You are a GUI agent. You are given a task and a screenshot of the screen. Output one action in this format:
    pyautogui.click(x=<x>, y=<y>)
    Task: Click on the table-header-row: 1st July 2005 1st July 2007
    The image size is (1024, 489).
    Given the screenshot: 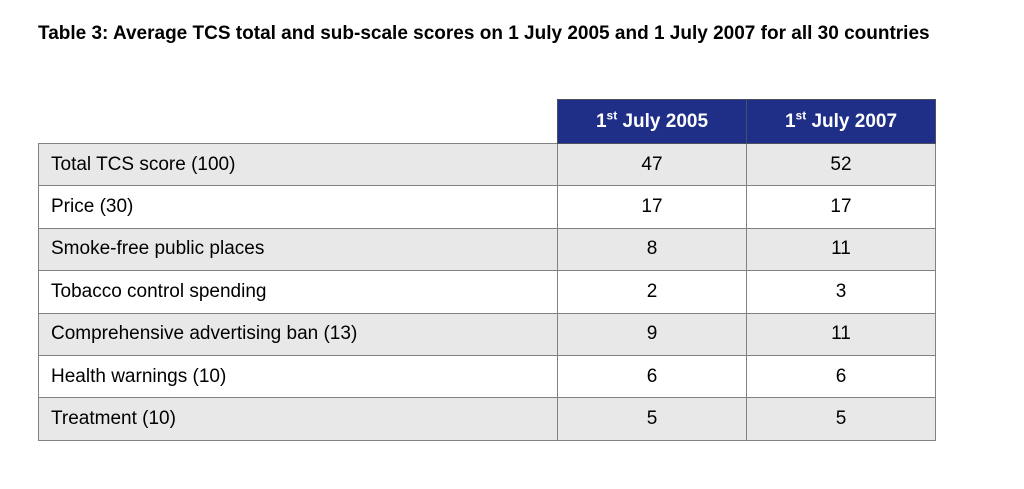 What is the action you would take?
    pyautogui.click(x=487, y=121)
    